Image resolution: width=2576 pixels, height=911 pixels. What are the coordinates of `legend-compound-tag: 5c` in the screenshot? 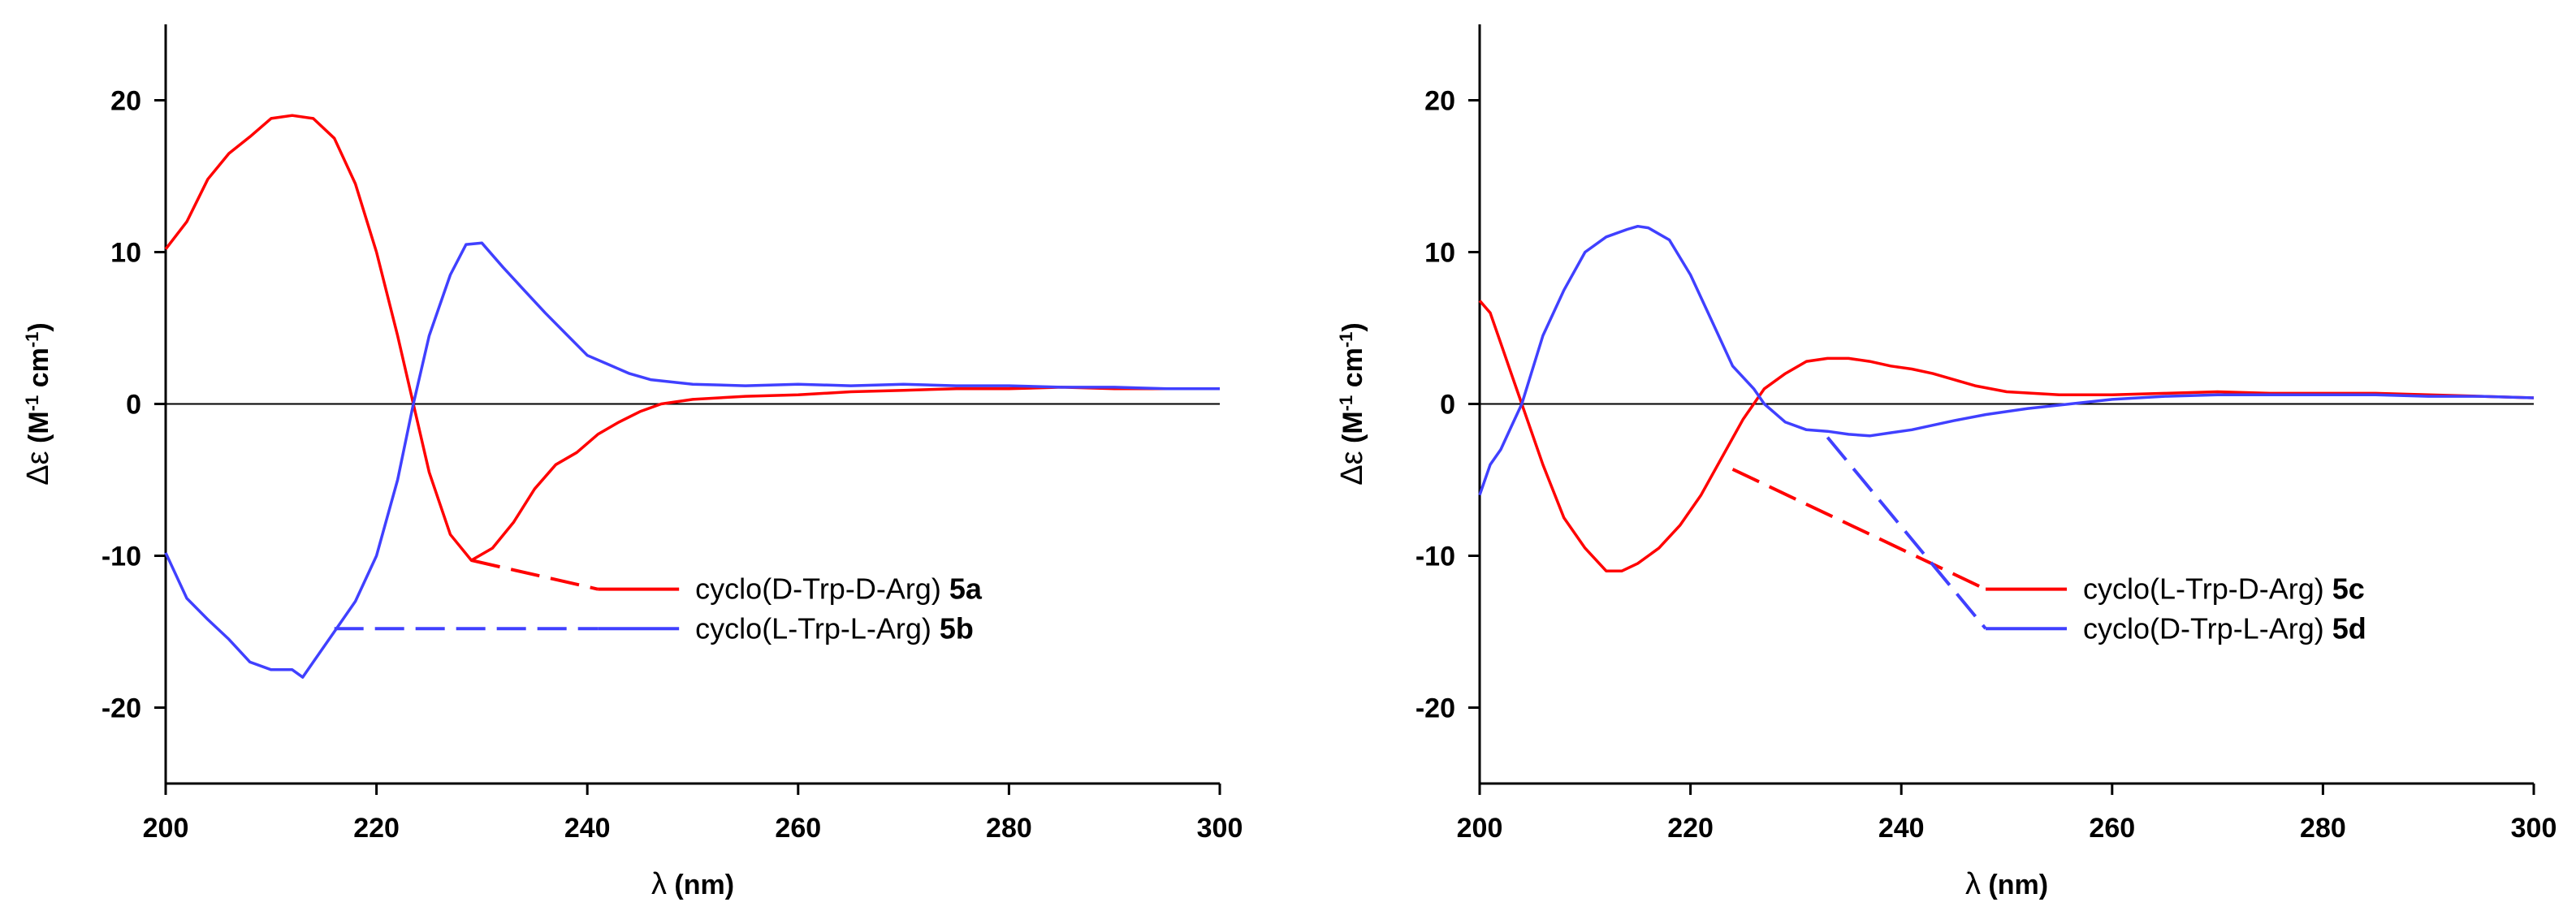 It's located at (2349, 589).